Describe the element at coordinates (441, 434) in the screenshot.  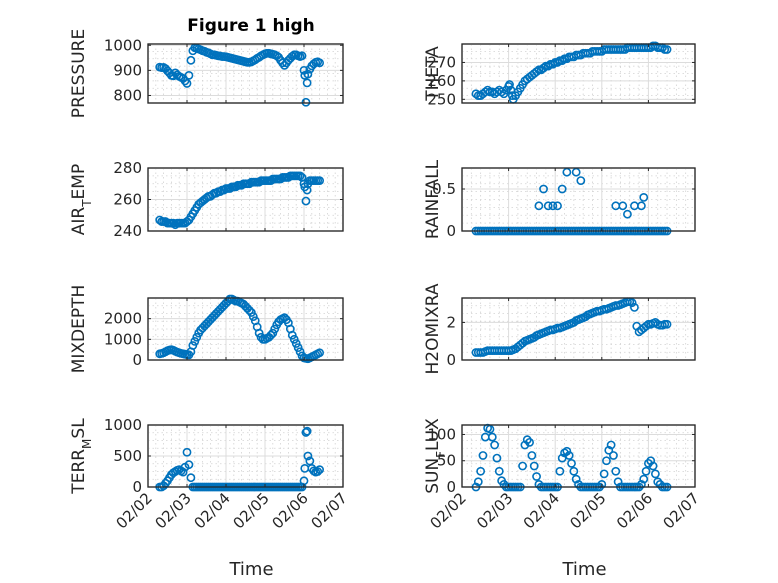
I see `y-tick-label: 100` at that location.